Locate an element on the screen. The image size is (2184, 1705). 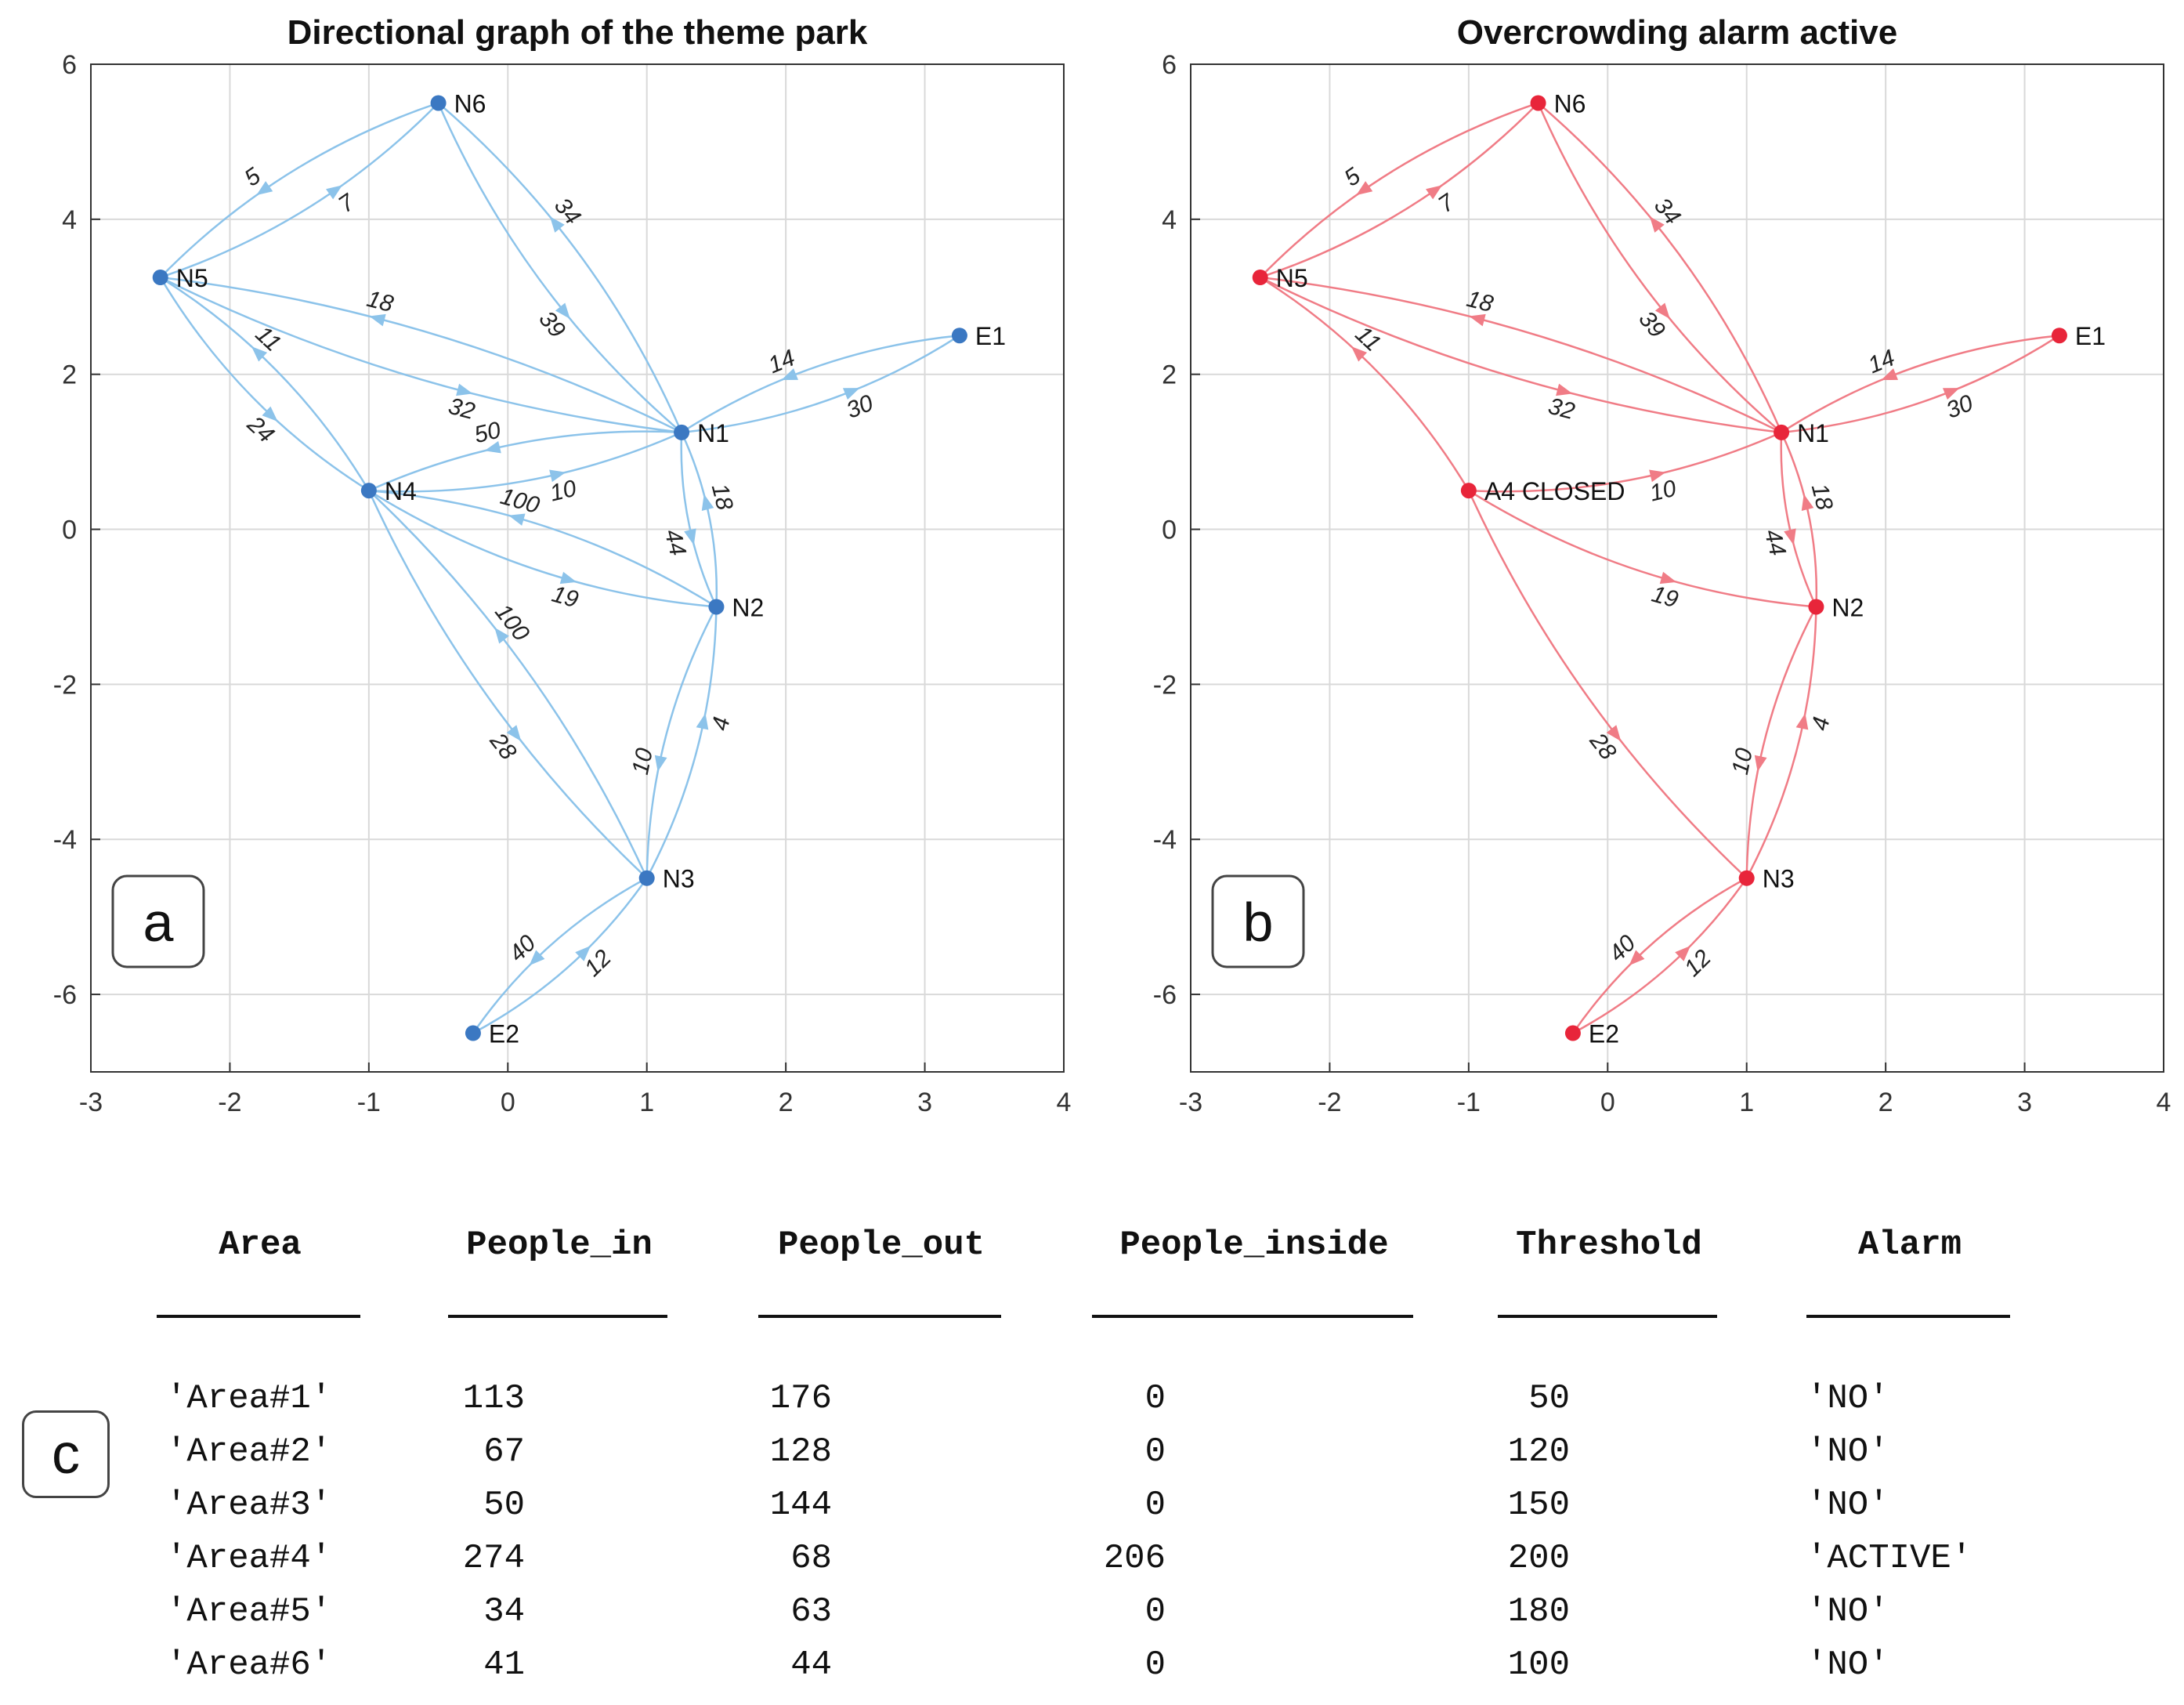
edge-N2-N4 is located at coordinates (543, 549).